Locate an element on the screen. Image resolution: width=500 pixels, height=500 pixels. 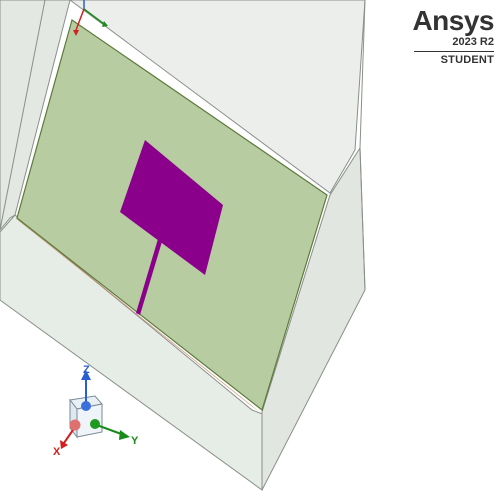
air-box-left-face is located at coordinates (35, 115).